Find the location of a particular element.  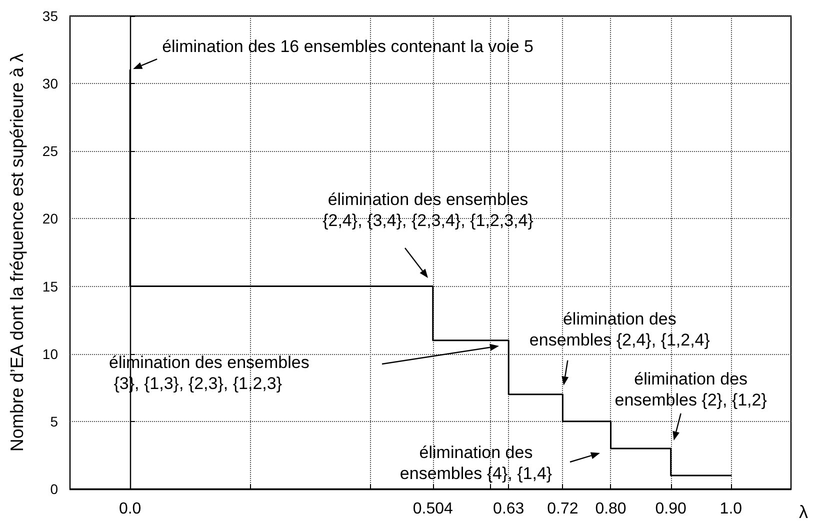

annotation: élimination des ensembles {2,4}, {1,2,4} is located at coordinates (619, 329).